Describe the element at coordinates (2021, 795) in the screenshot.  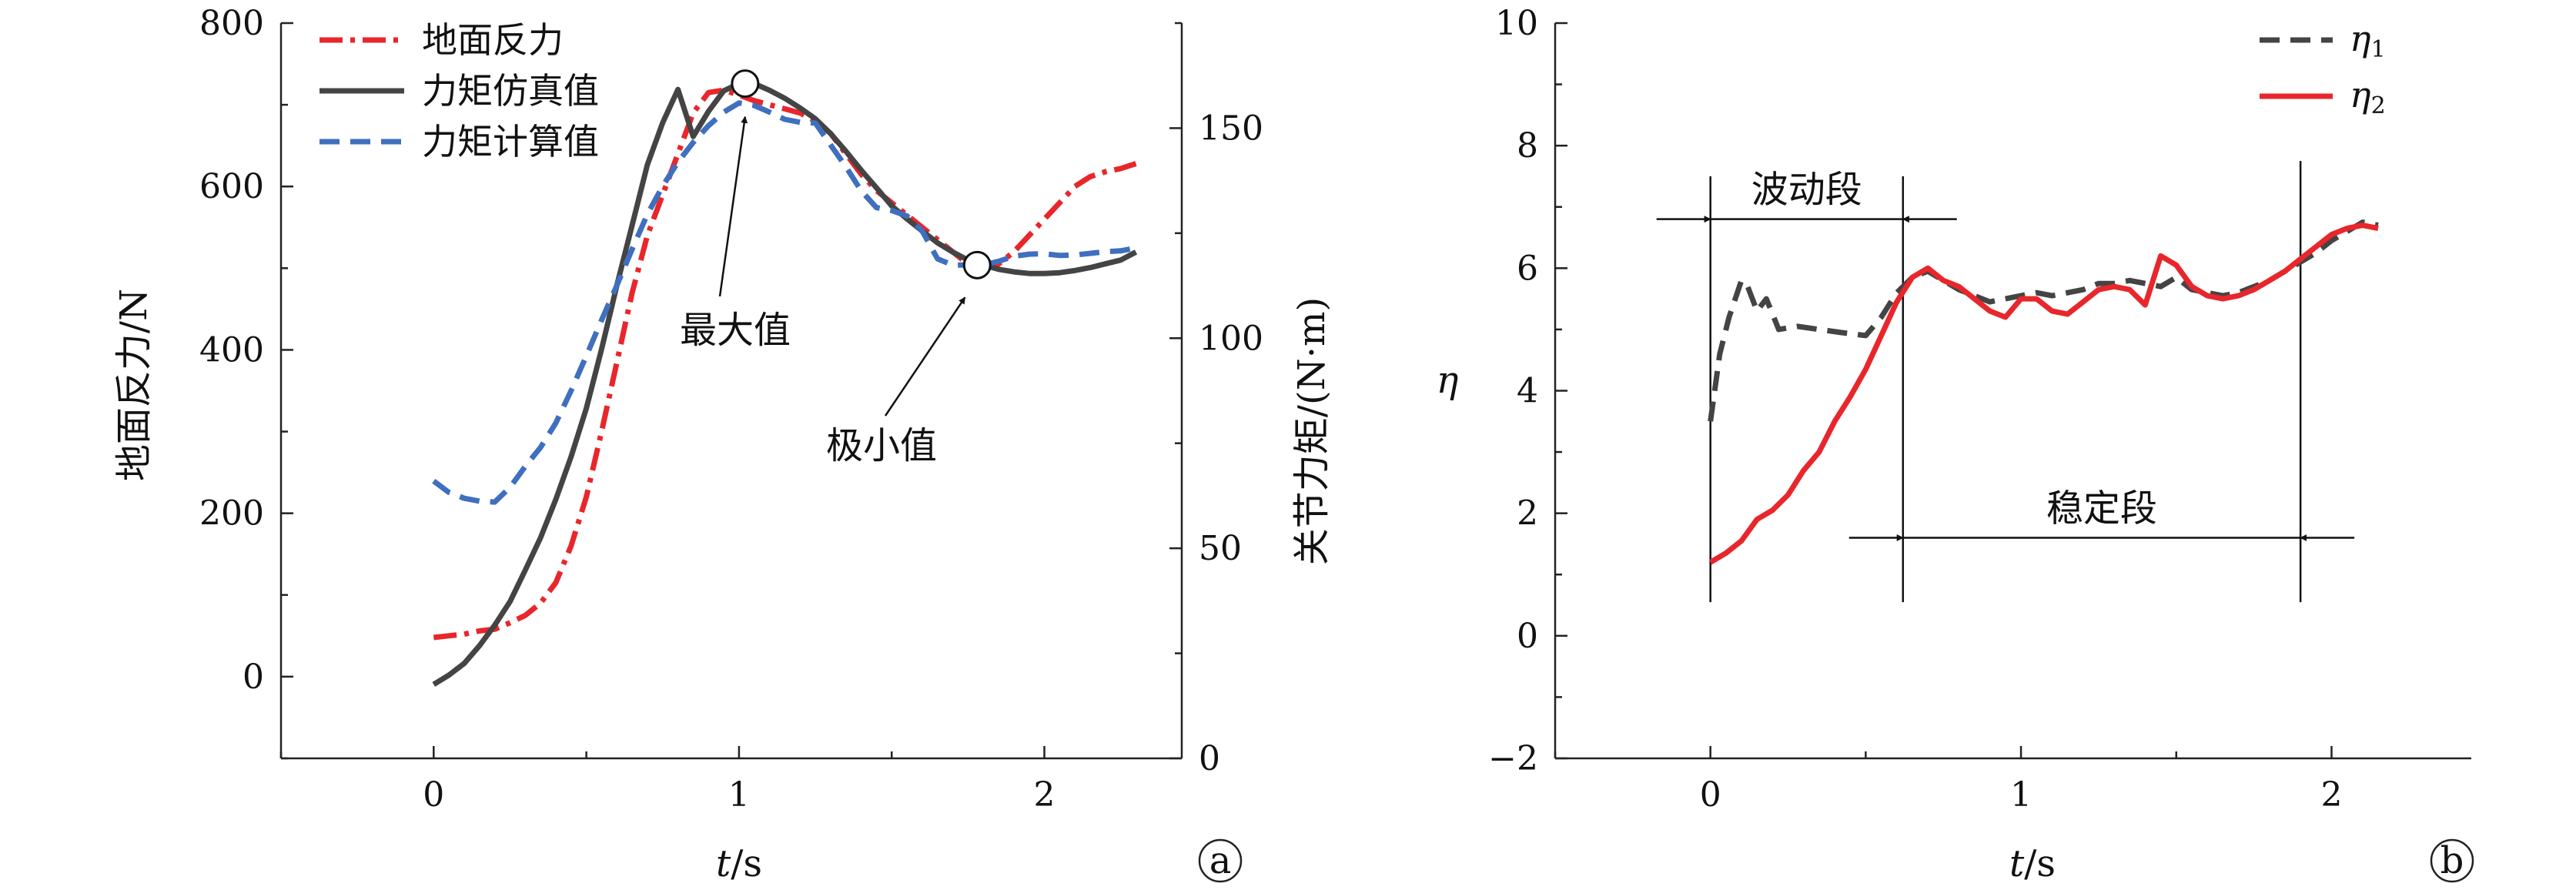
I see `panel-b-x-tick-label: 1` at that location.